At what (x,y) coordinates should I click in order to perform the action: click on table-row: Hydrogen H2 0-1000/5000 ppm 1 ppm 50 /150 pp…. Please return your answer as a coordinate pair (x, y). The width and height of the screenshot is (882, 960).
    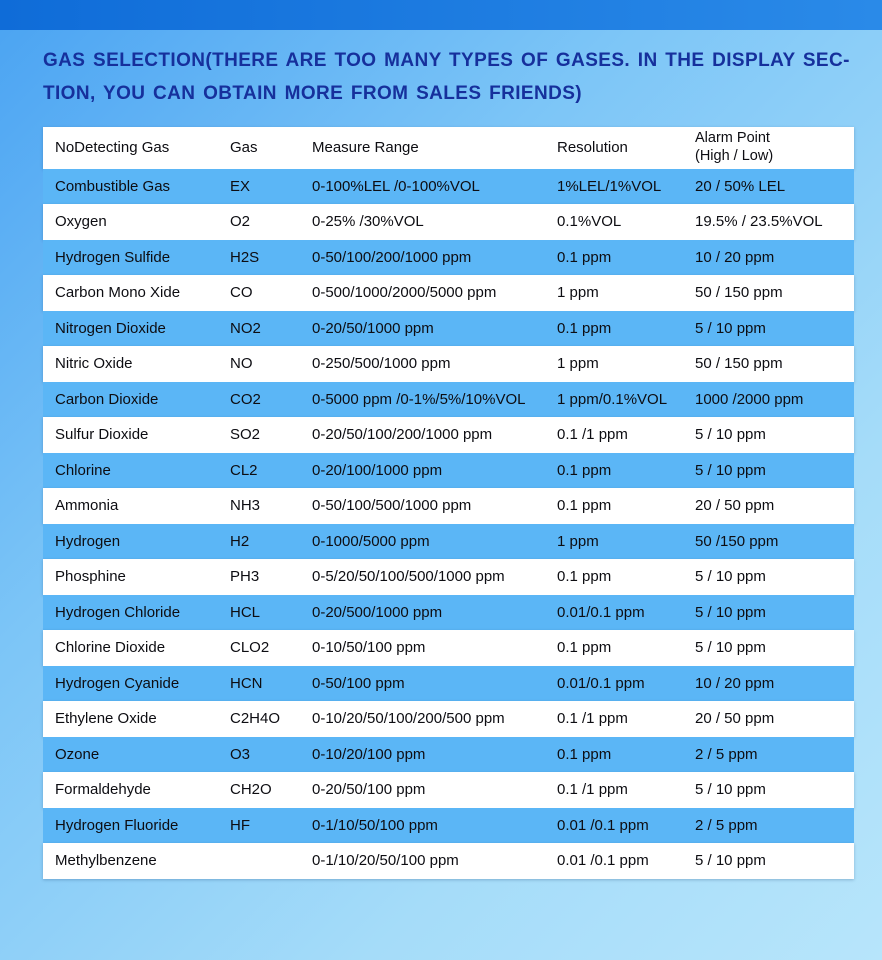
    Looking at the image, I should click on (448, 541).